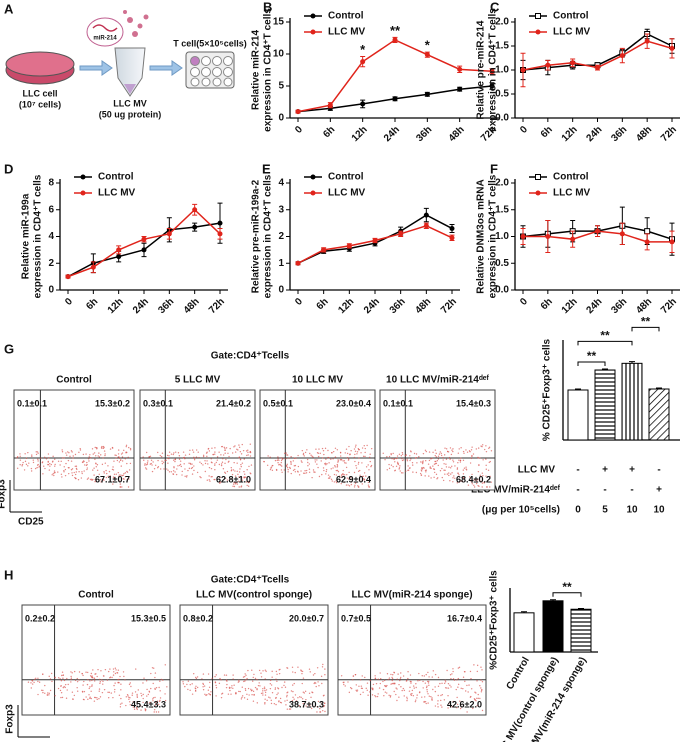 The width and height of the screenshot is (685, 742). What do you see at coordinates (8, 574) in the screenshot?
I see `panel-letter: H` at bounding box center [8, 574].